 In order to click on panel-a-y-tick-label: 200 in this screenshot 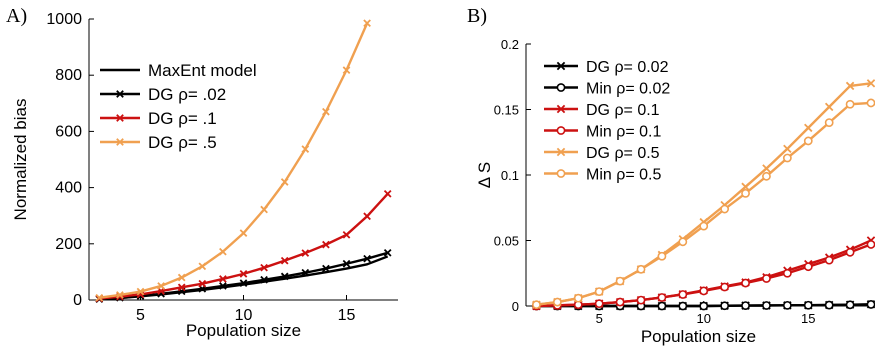, I will do `click(68, 244)`.